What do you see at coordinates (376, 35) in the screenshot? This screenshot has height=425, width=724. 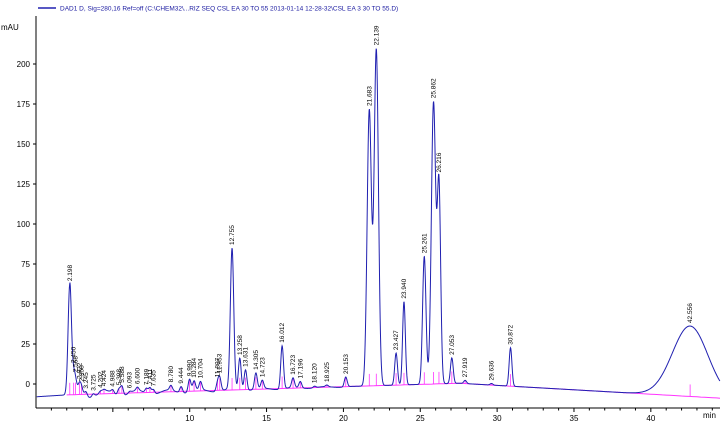 I see `peak-label: 22.139` at bounding box center [376, 35].